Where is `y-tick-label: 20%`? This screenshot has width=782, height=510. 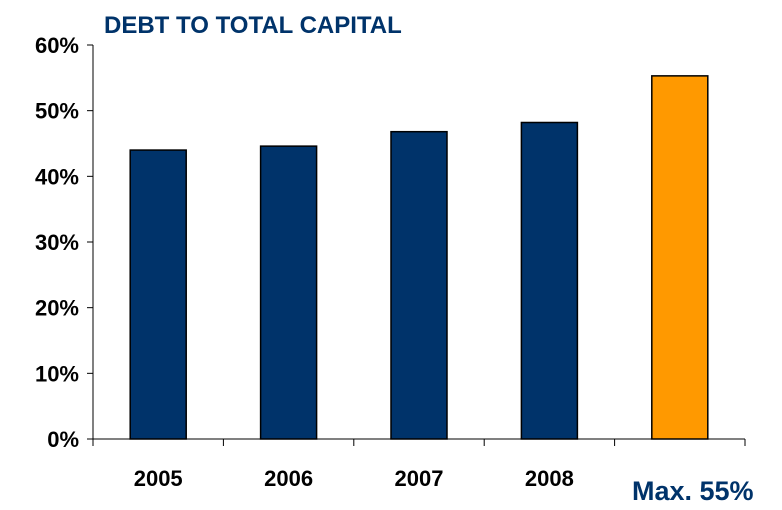 y-tick-label: 20% is located at coordinates (57, 308).